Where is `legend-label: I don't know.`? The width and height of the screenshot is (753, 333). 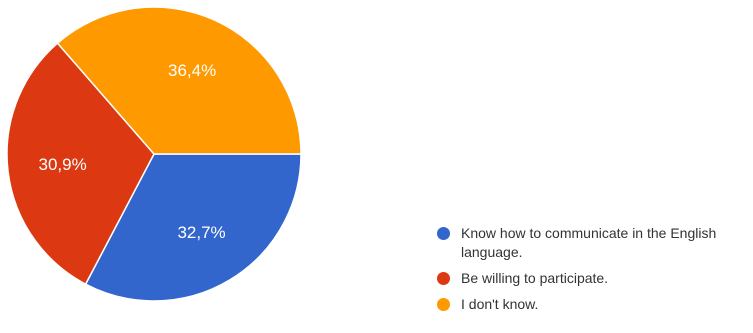
legend-label: I don't know. is located at coordinates (500, 304).